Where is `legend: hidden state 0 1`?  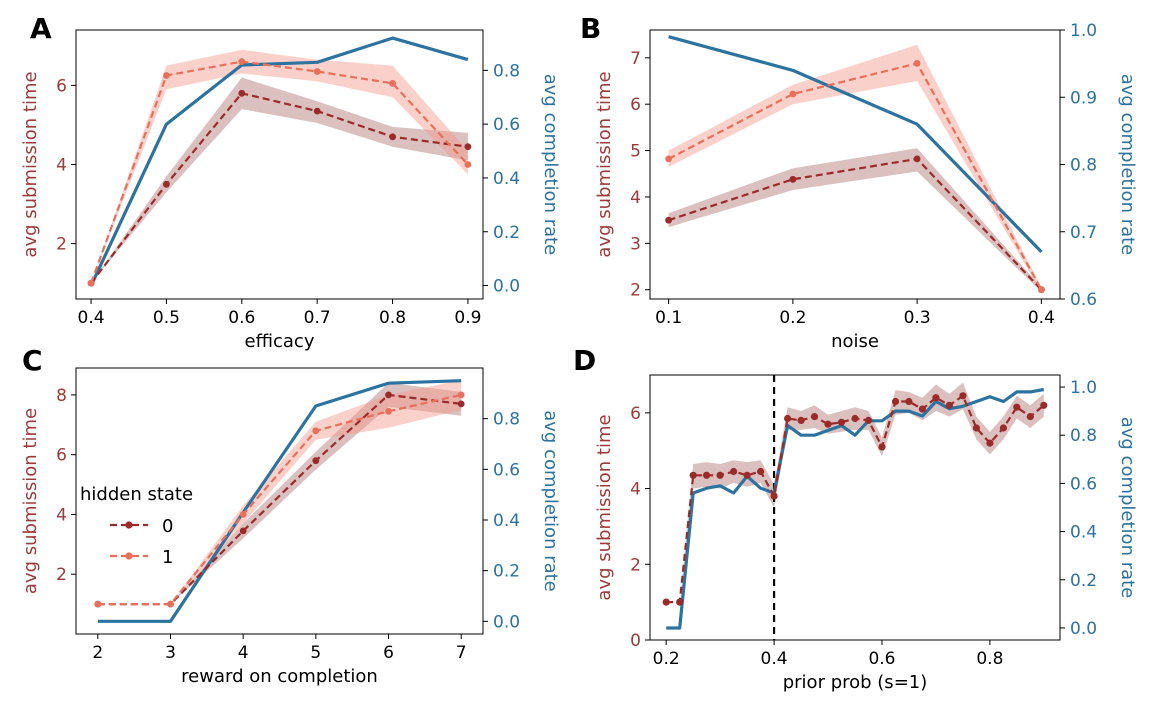
legend: hidden state 0 1 is located at coordinates (136, 526).